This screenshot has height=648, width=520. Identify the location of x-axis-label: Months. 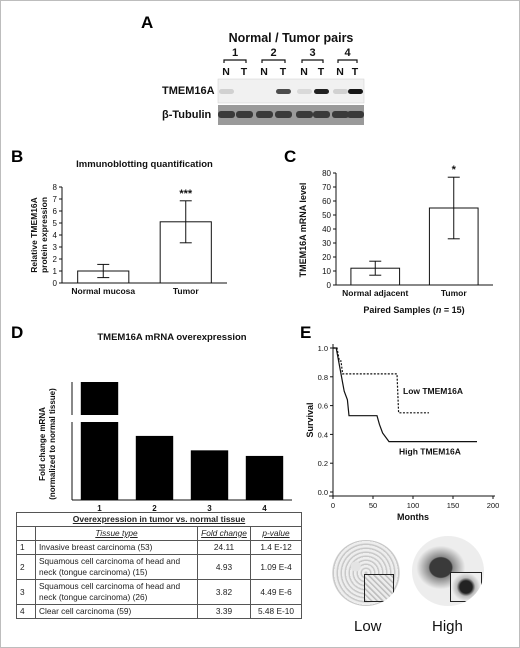
(413, 517).